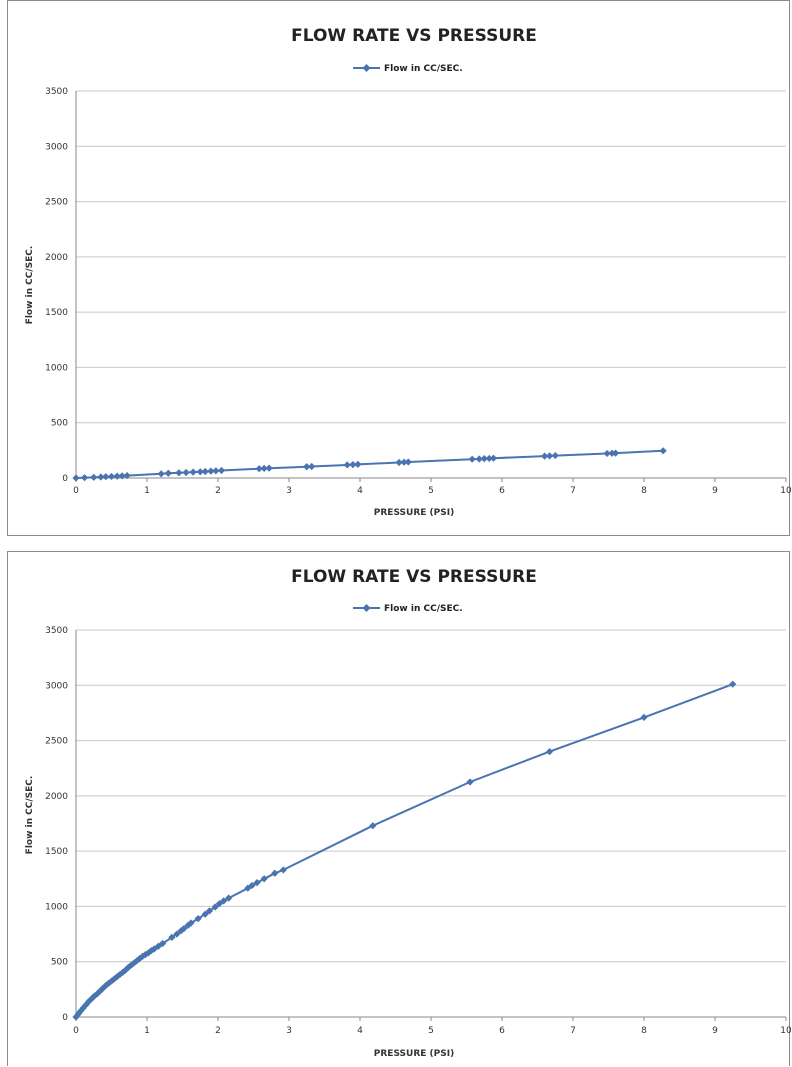 The height and width of the screenshot is (1067, 792). I want to click on x-tick-label: 5, so click(431, 1031).